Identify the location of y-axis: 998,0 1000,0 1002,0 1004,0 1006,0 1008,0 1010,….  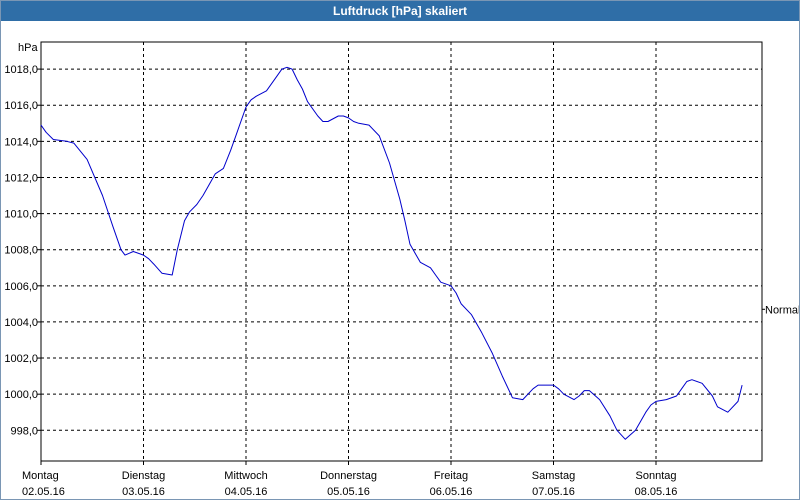
(21, 239).